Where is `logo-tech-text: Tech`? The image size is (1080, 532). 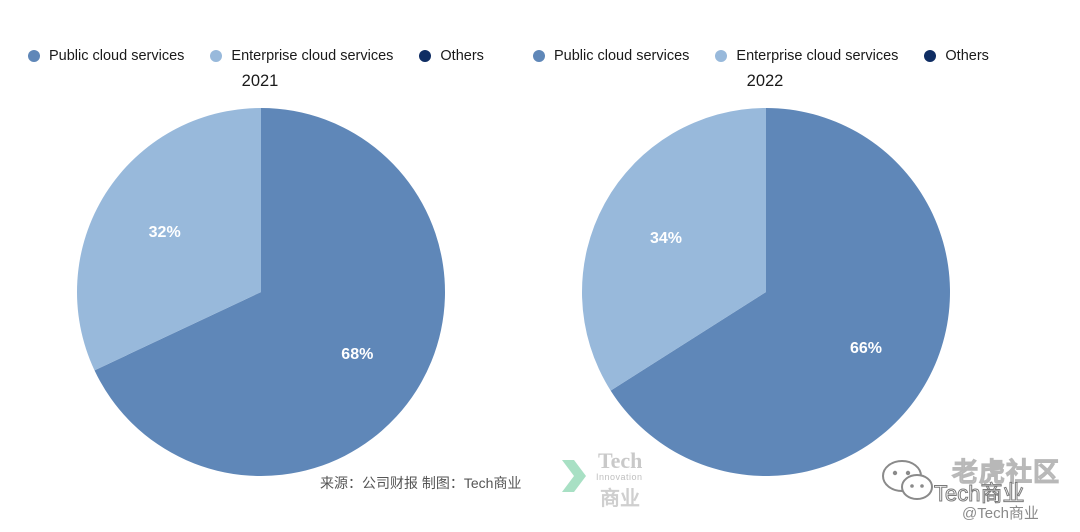 logo-tech-text: Tech is located at coordinates (620, 460).